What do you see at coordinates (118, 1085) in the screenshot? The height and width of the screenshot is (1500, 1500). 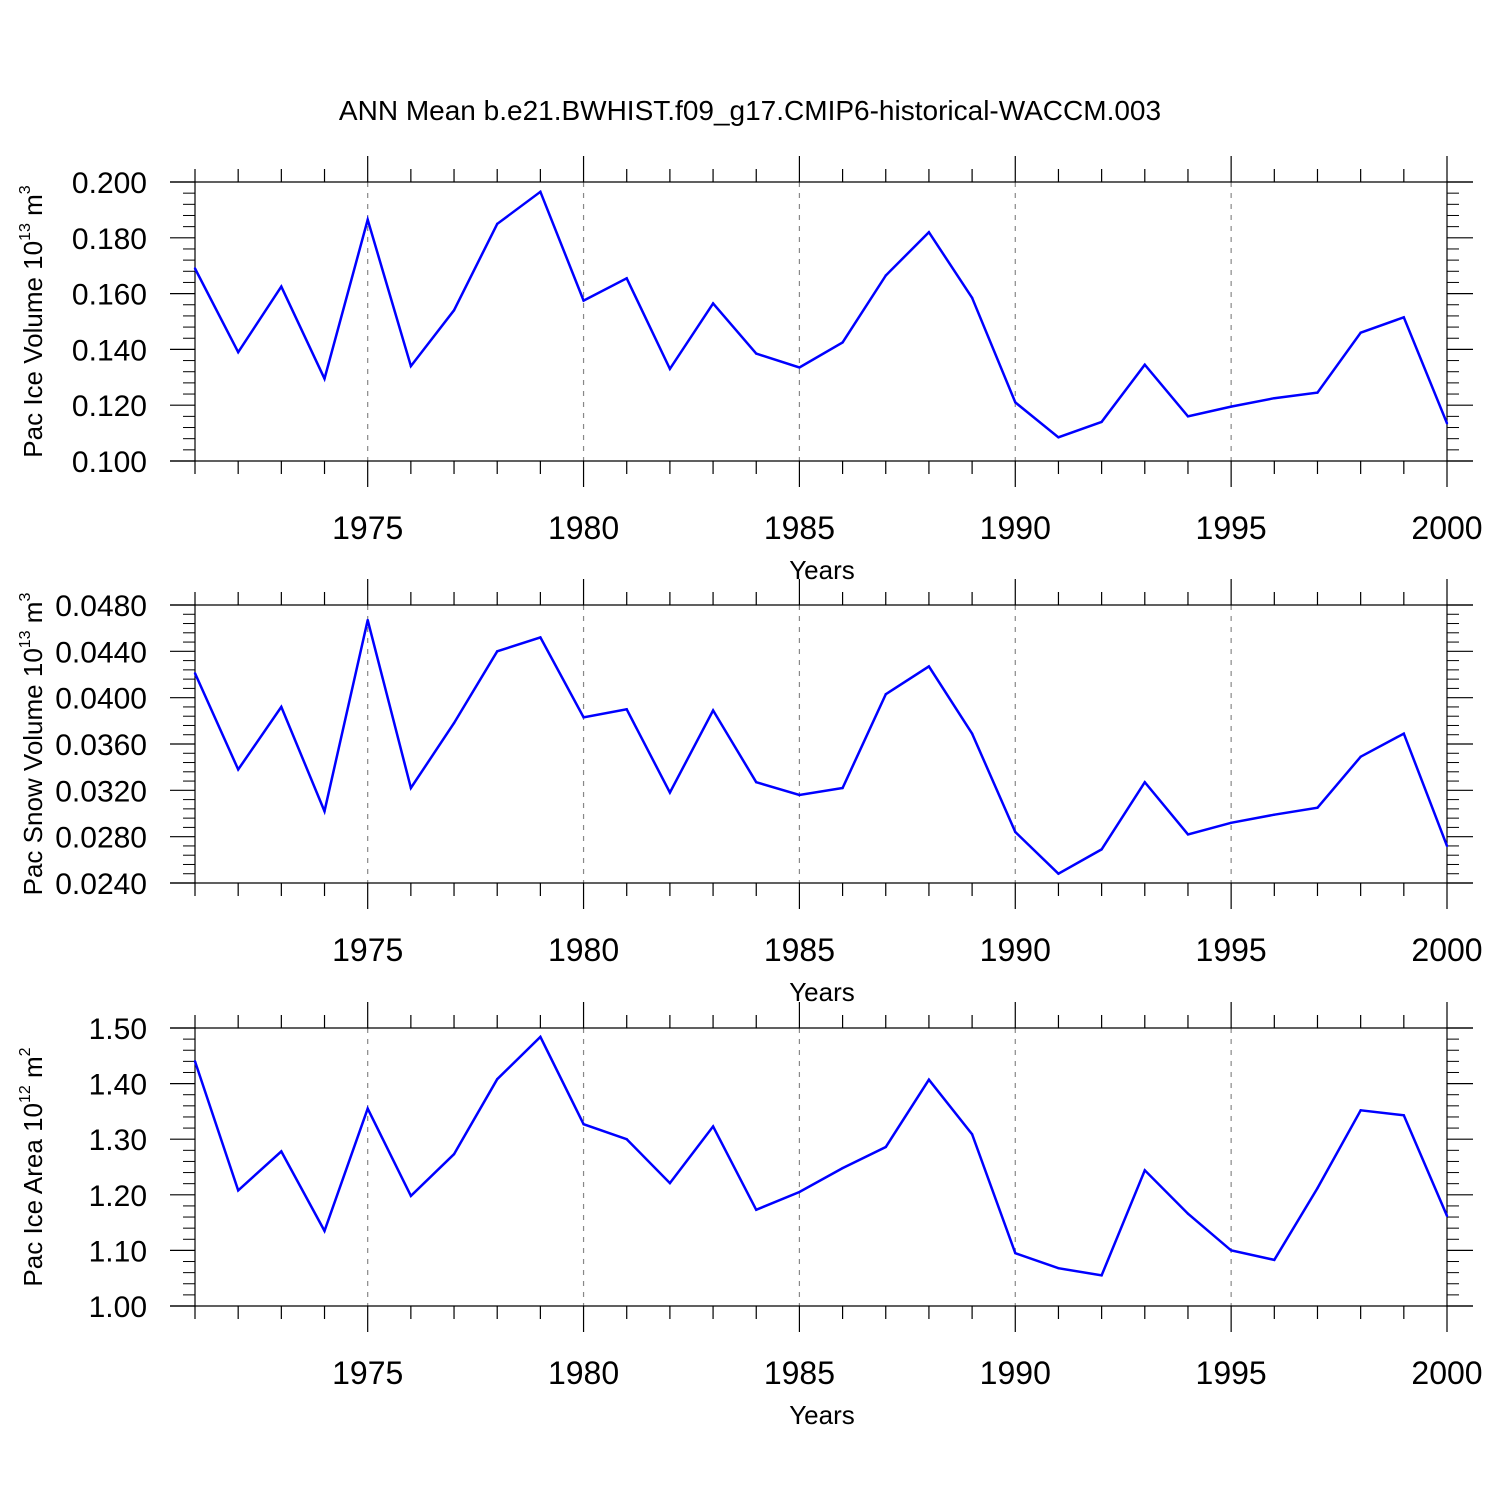 I see `y-tick-label: 1.40` at bounding box center [118, 1085].